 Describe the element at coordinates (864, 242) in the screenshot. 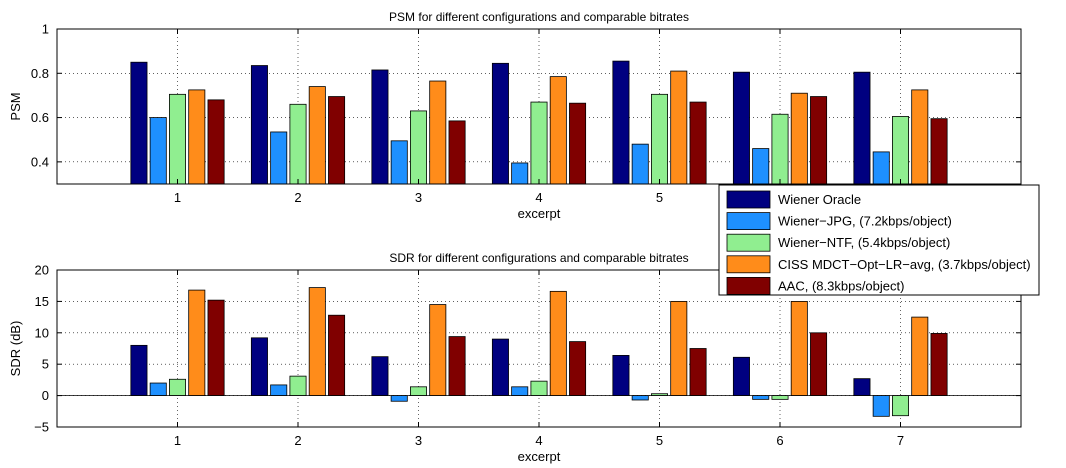

I see `legend-label: Wiener−NTF, (5.4kbps/object)` at that location.